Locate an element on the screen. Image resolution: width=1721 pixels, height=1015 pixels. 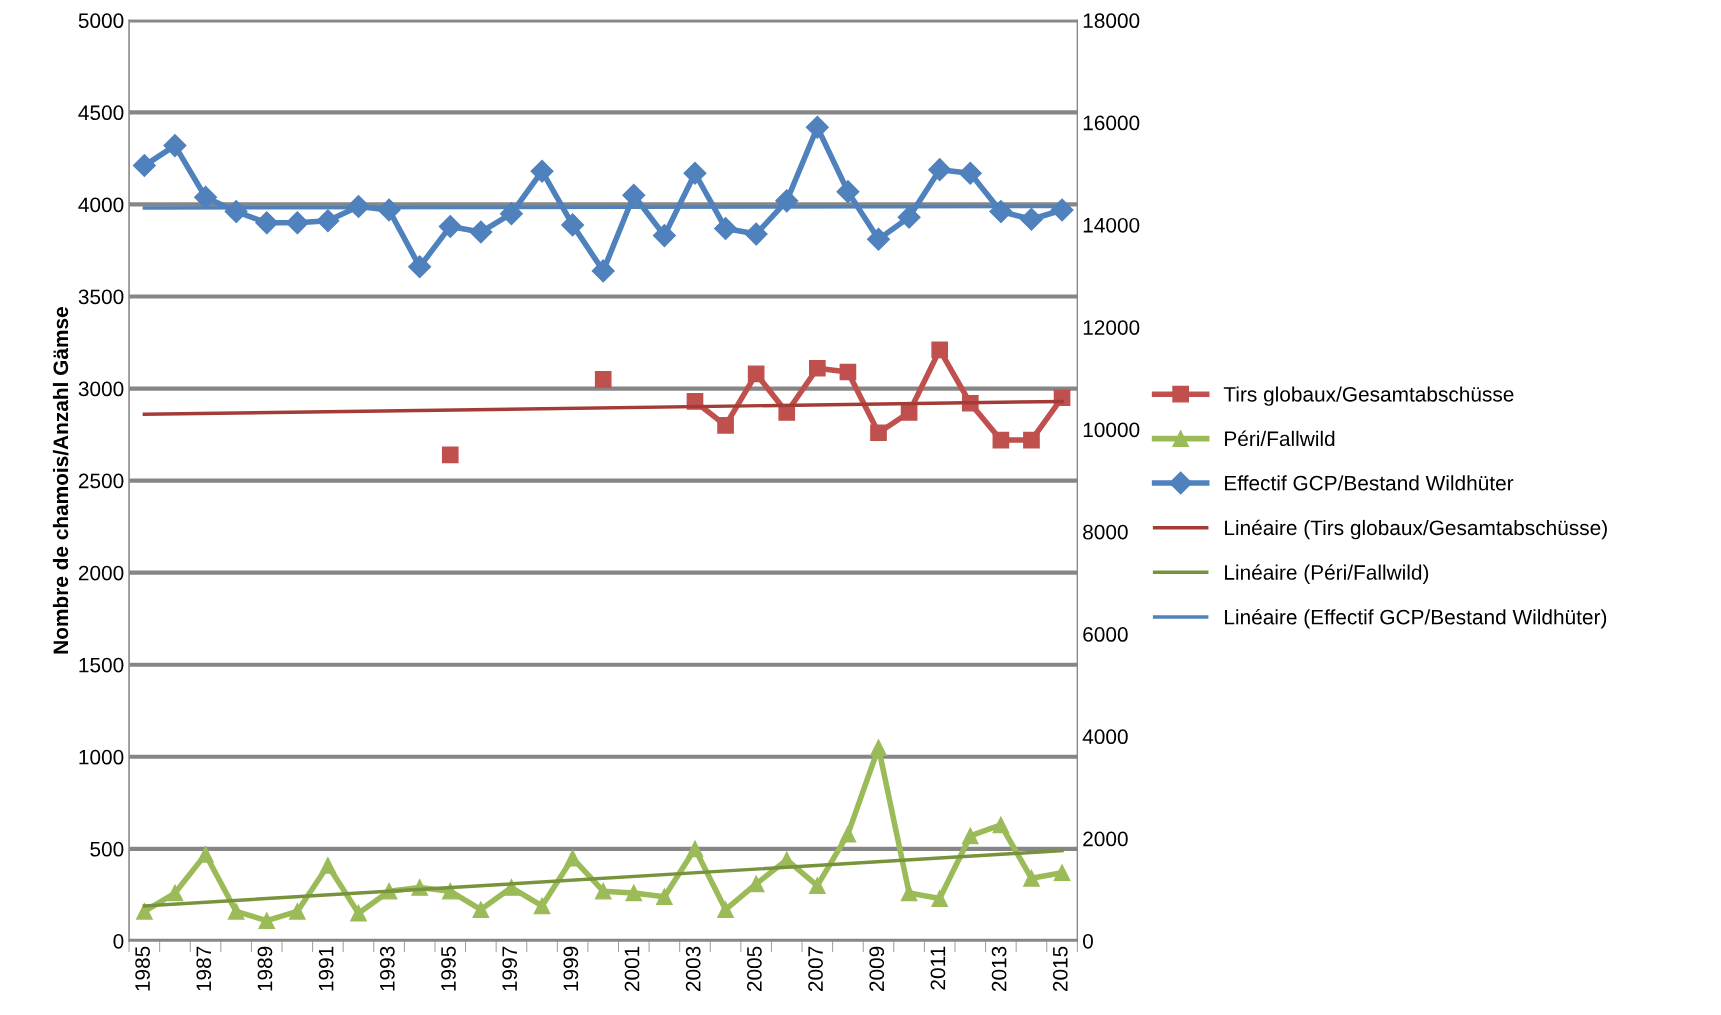
legend-label: Tirs globaux/Gesamtabschüsse is located at coordinates (1368, 396).